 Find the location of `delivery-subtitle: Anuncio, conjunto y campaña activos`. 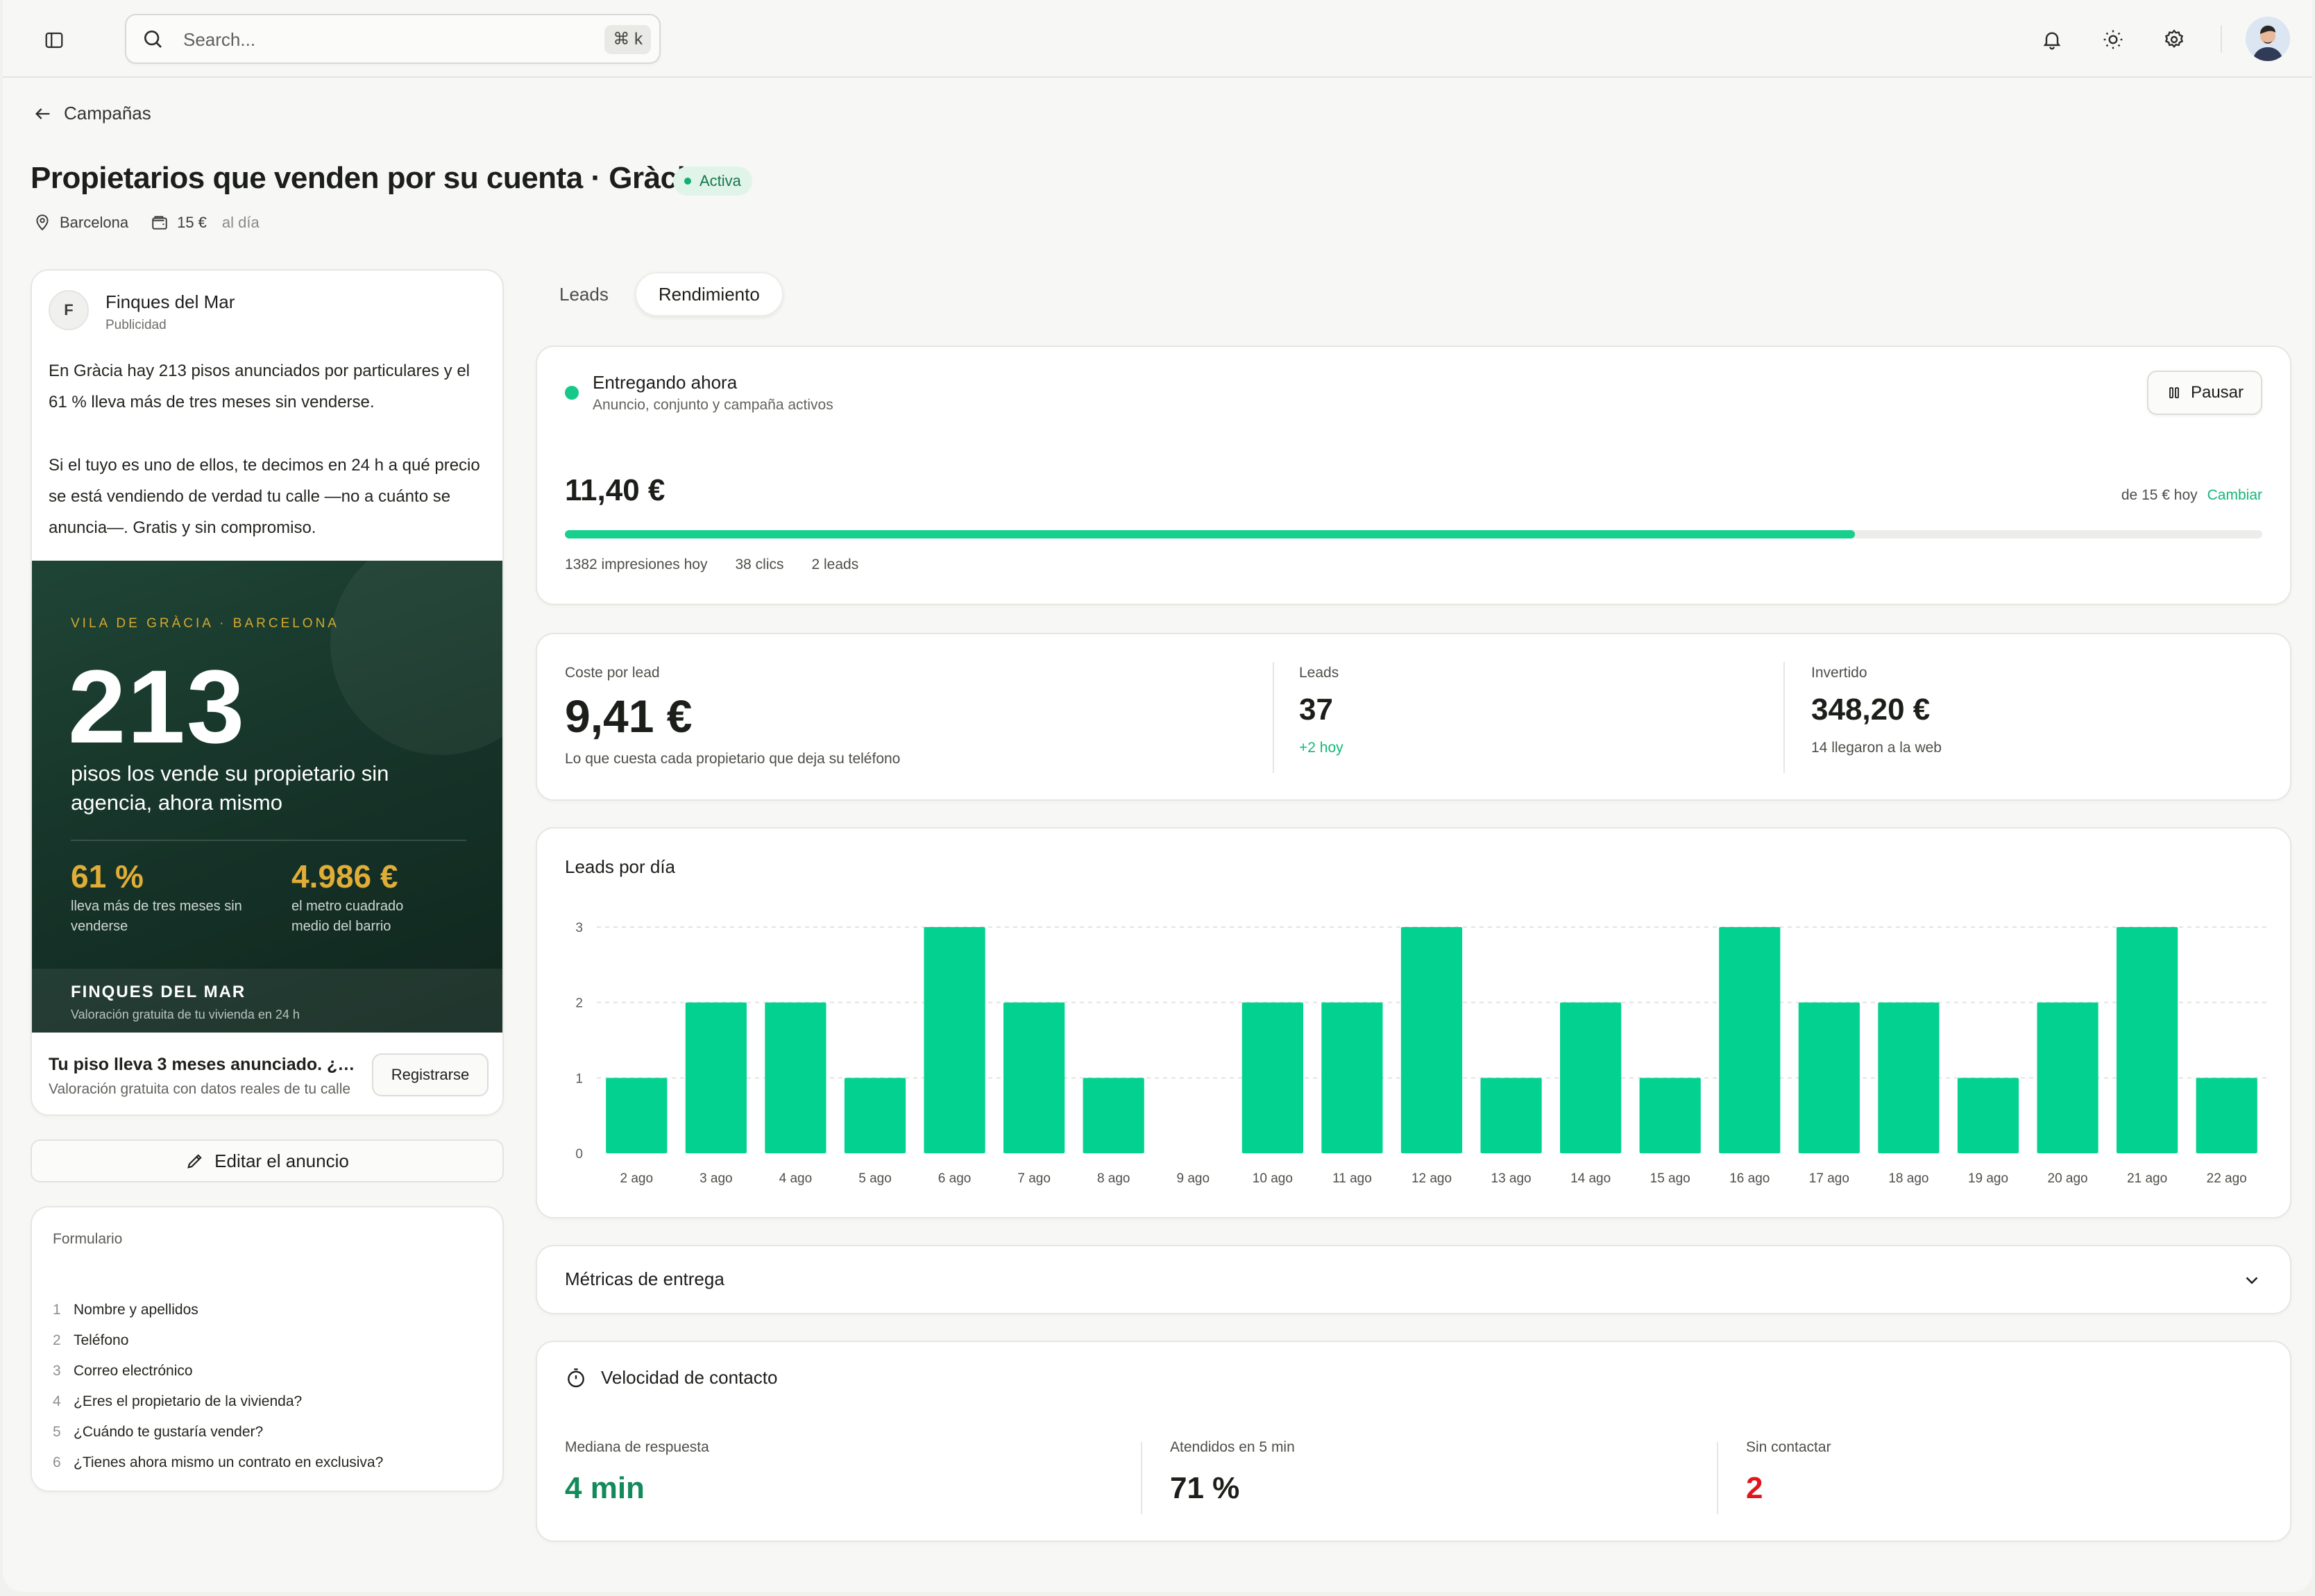

delivery-subtitle: Anuncio, conjunto y campaña activos is located at coordinates (713, 405).